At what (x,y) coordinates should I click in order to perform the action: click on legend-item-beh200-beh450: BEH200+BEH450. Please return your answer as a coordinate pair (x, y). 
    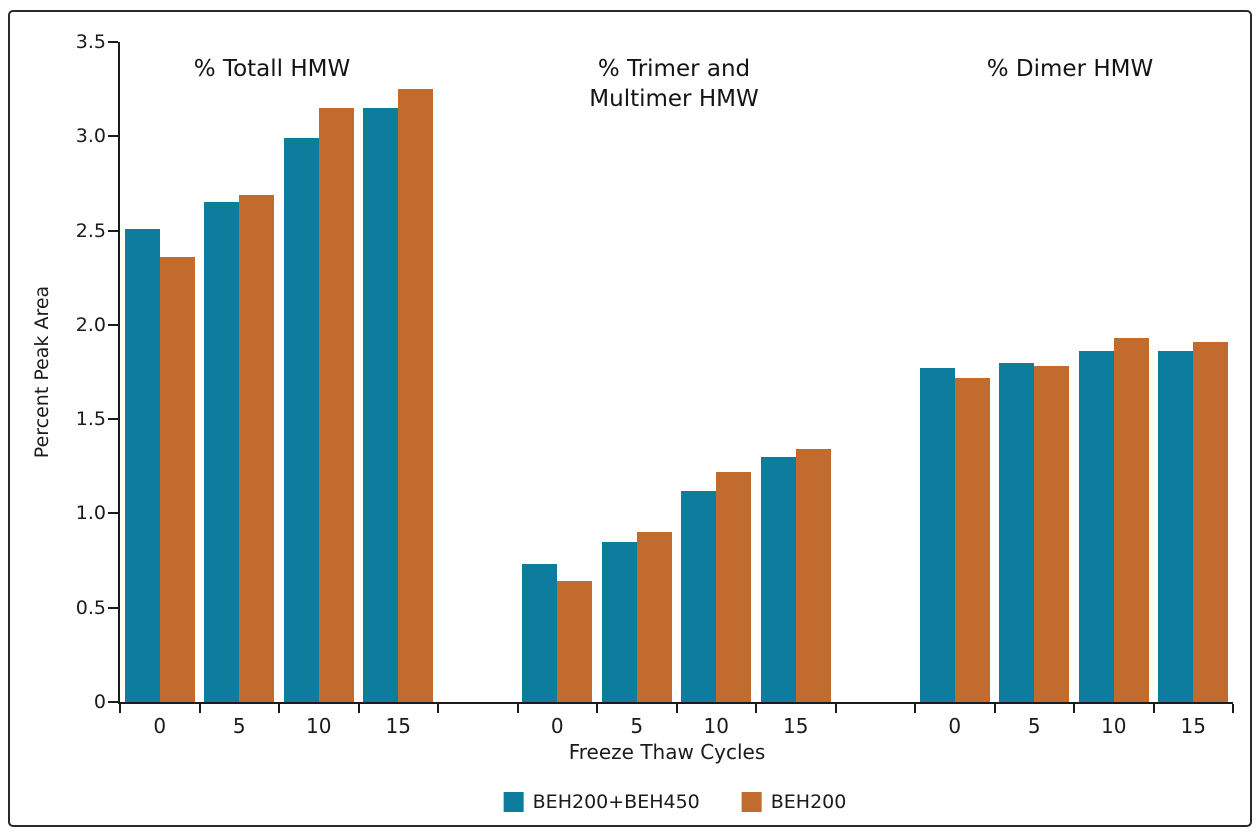
    Looking at the image, I should click on (601, 802).